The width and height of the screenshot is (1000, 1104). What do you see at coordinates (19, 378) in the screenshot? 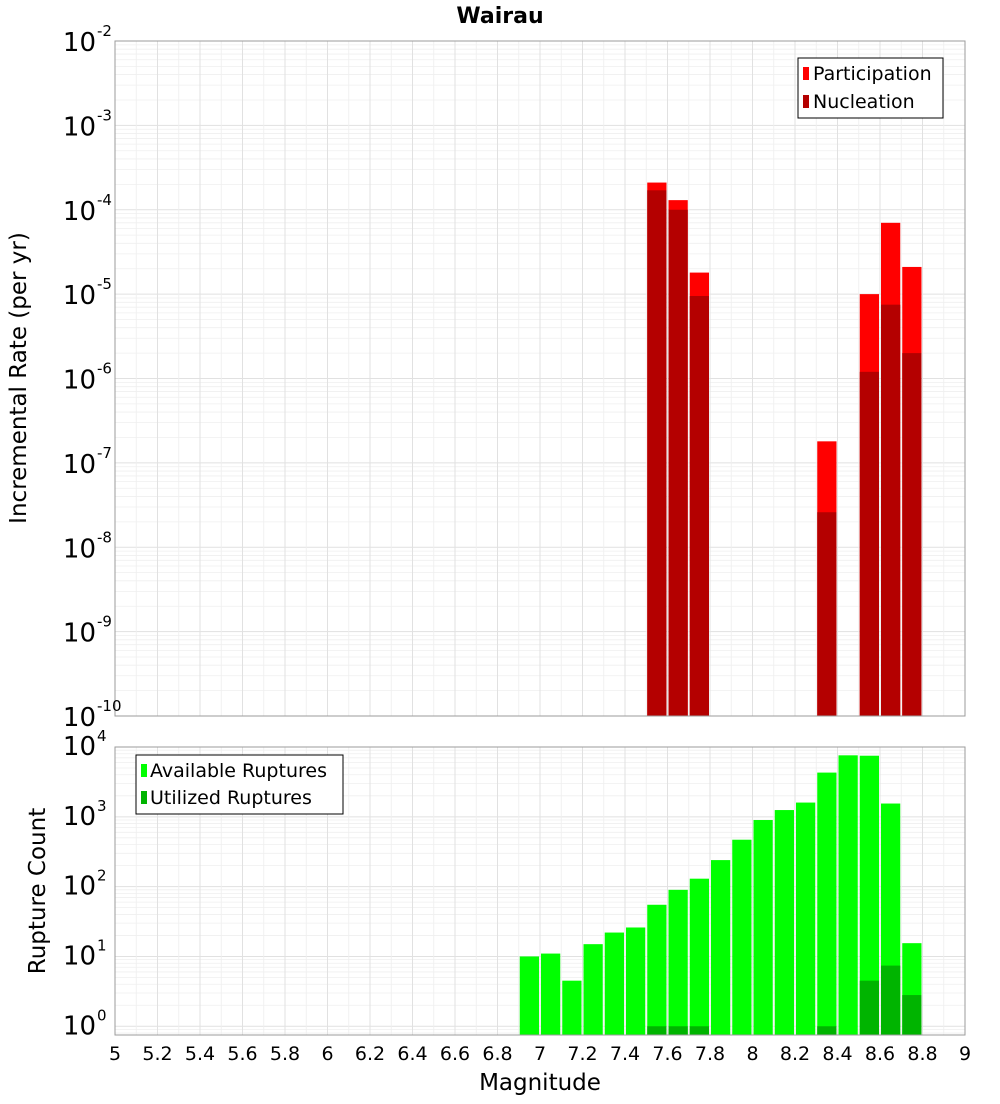
I see `top-y-axis-label: Incremental Rate (per yr)` at bounding box center [19, 378].